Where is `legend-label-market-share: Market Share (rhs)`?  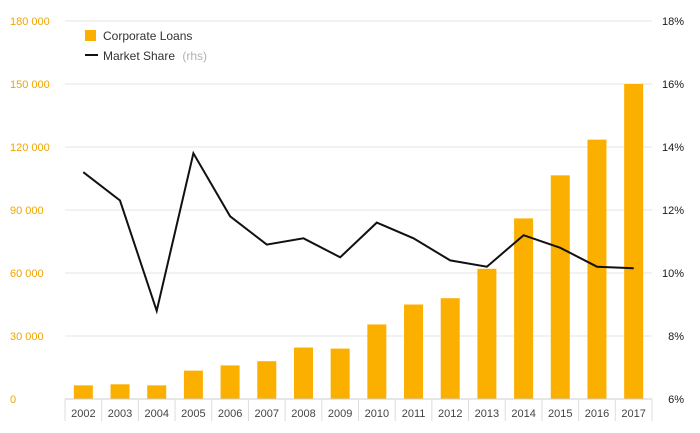
legend-label-market-share: Market Share (rhs) is located at coordinates (155, 56).